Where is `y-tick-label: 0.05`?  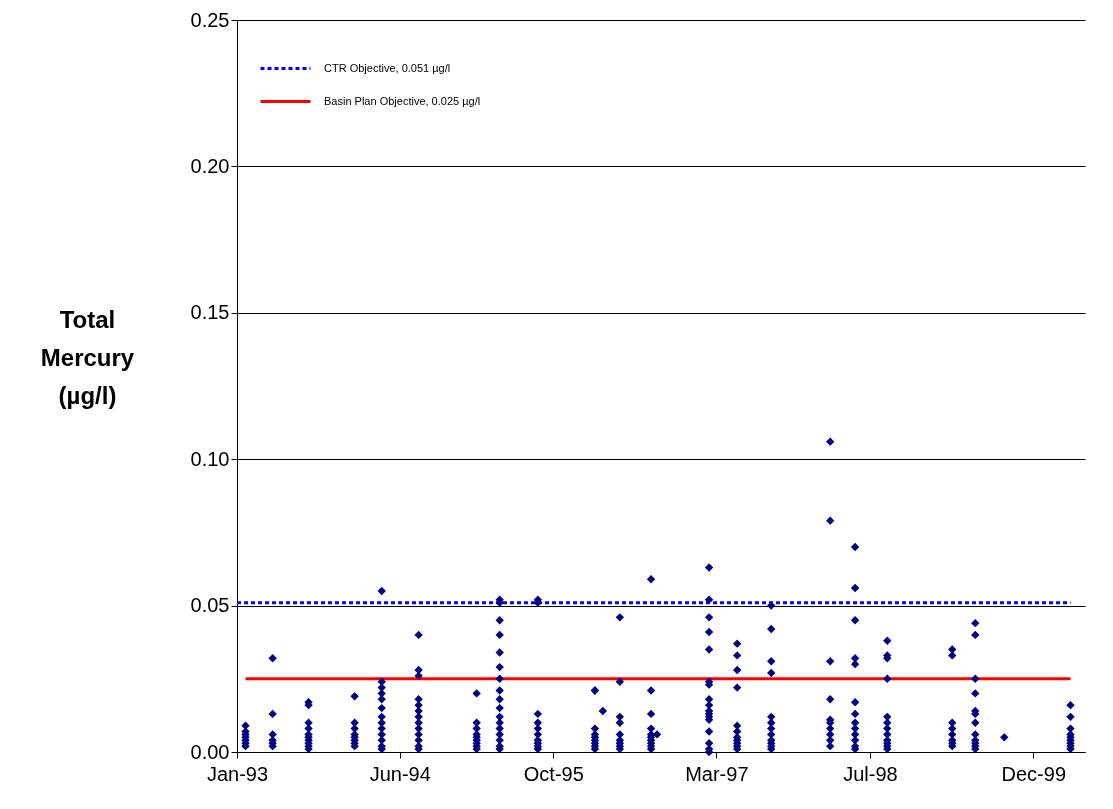
y-tick-label: 0.05 is located at coordinates (210, 605).